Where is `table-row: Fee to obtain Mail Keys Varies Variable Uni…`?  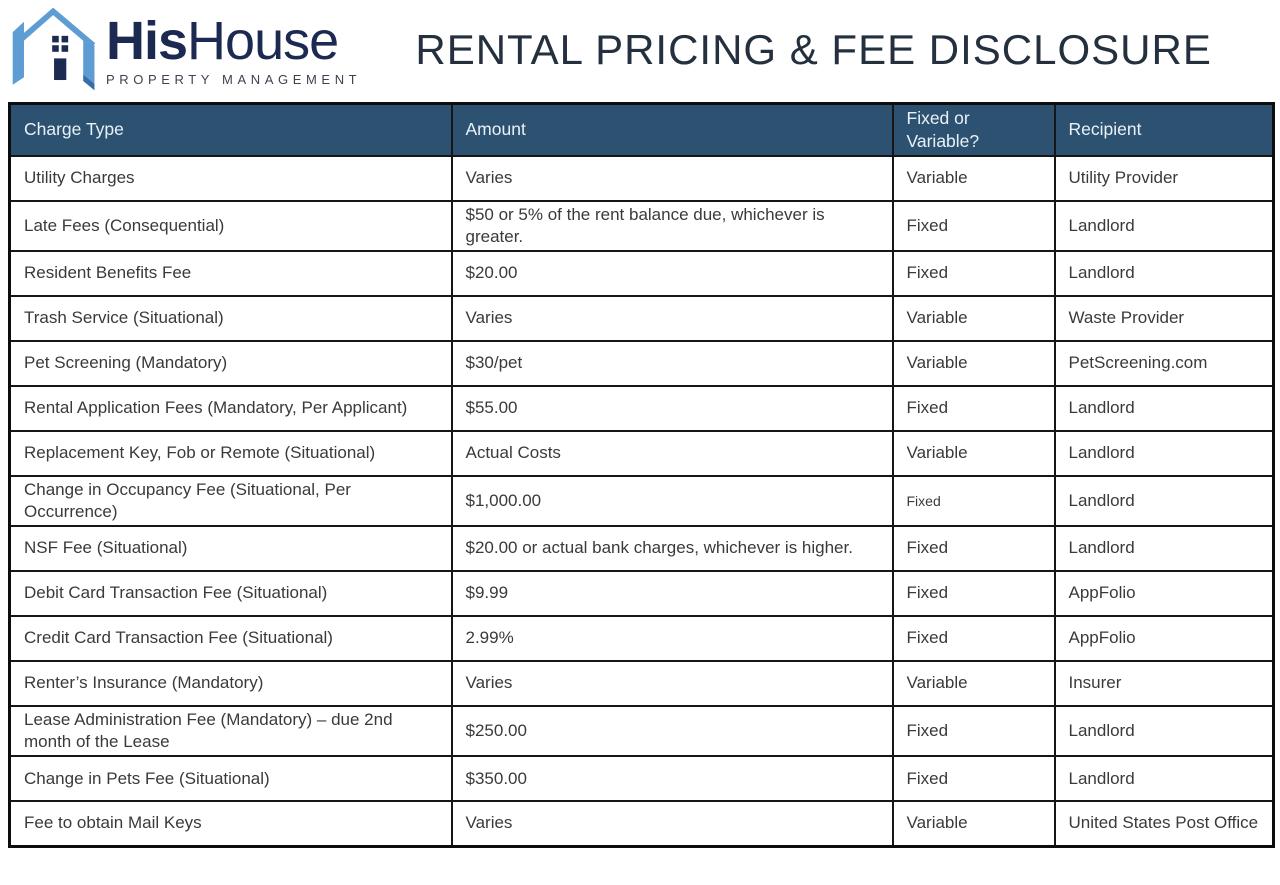 table-row: Fee to obtain Mail Keys Varies Variable Uni… is located at coordinates (641, 824).